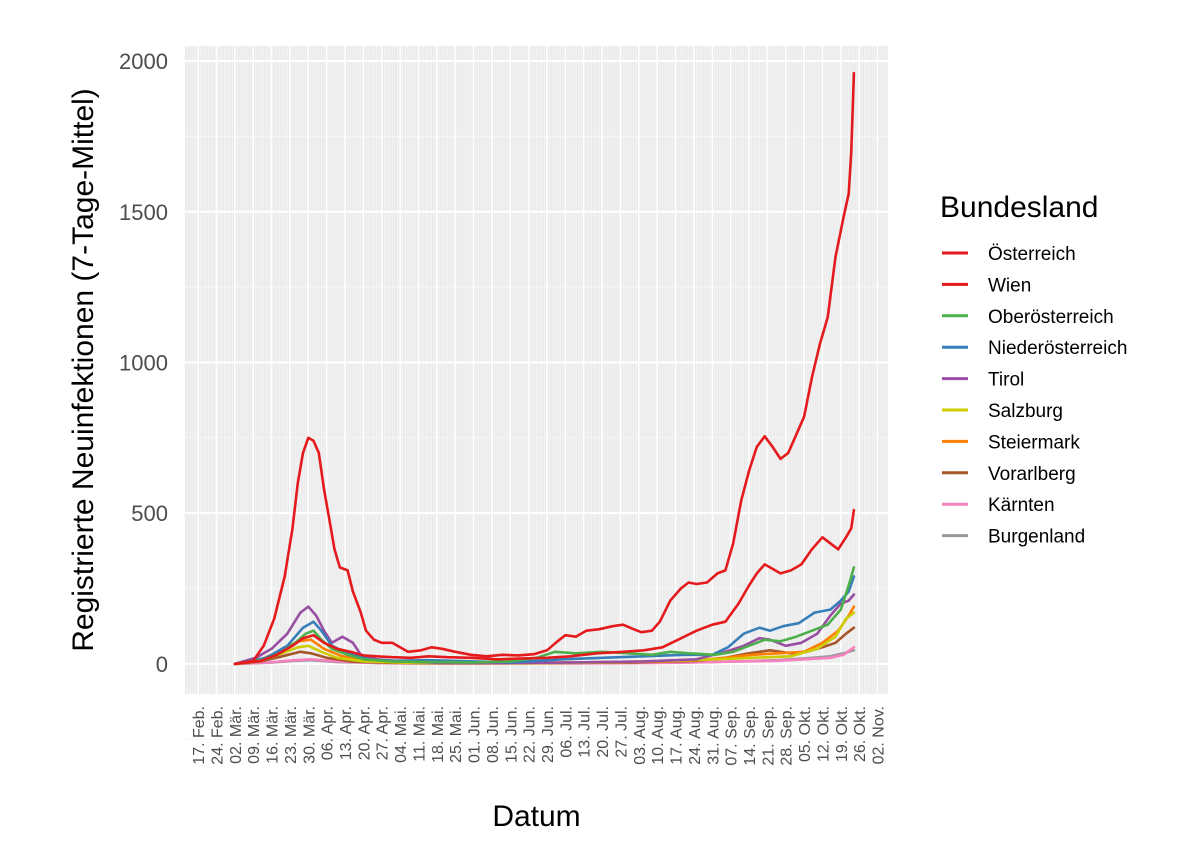  Describe the element at coordinates (640, 735) in the screenshot. I see `x-tick-label: 03. Aug.` at that location.